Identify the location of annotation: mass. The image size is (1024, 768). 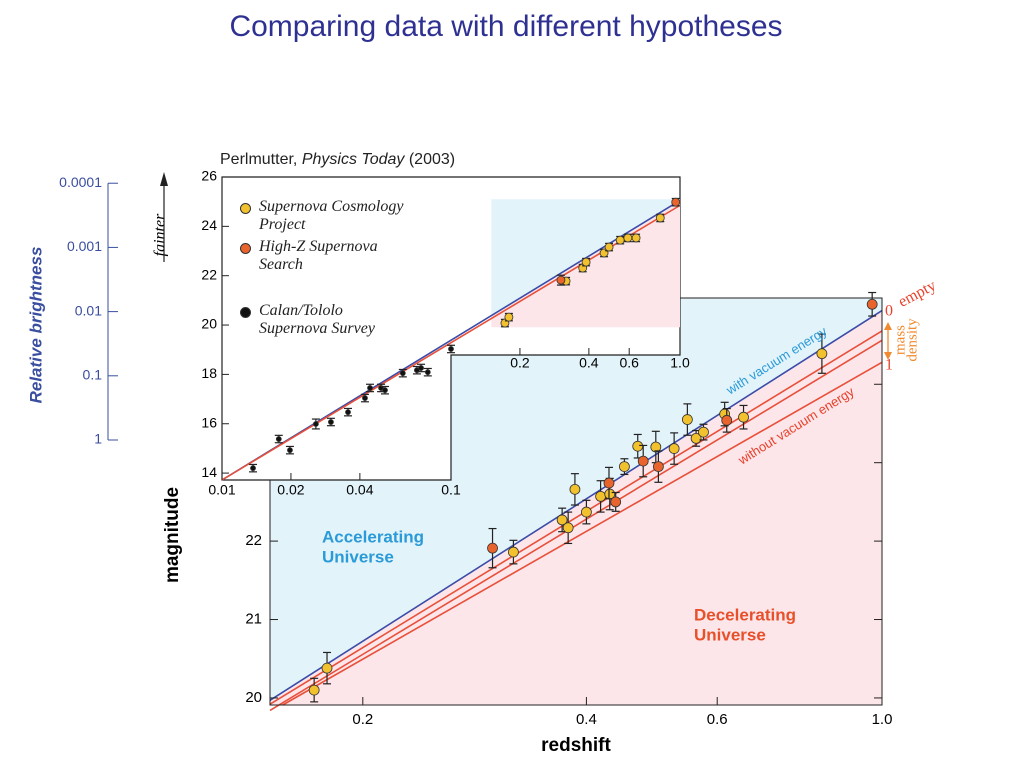
(900, 340).